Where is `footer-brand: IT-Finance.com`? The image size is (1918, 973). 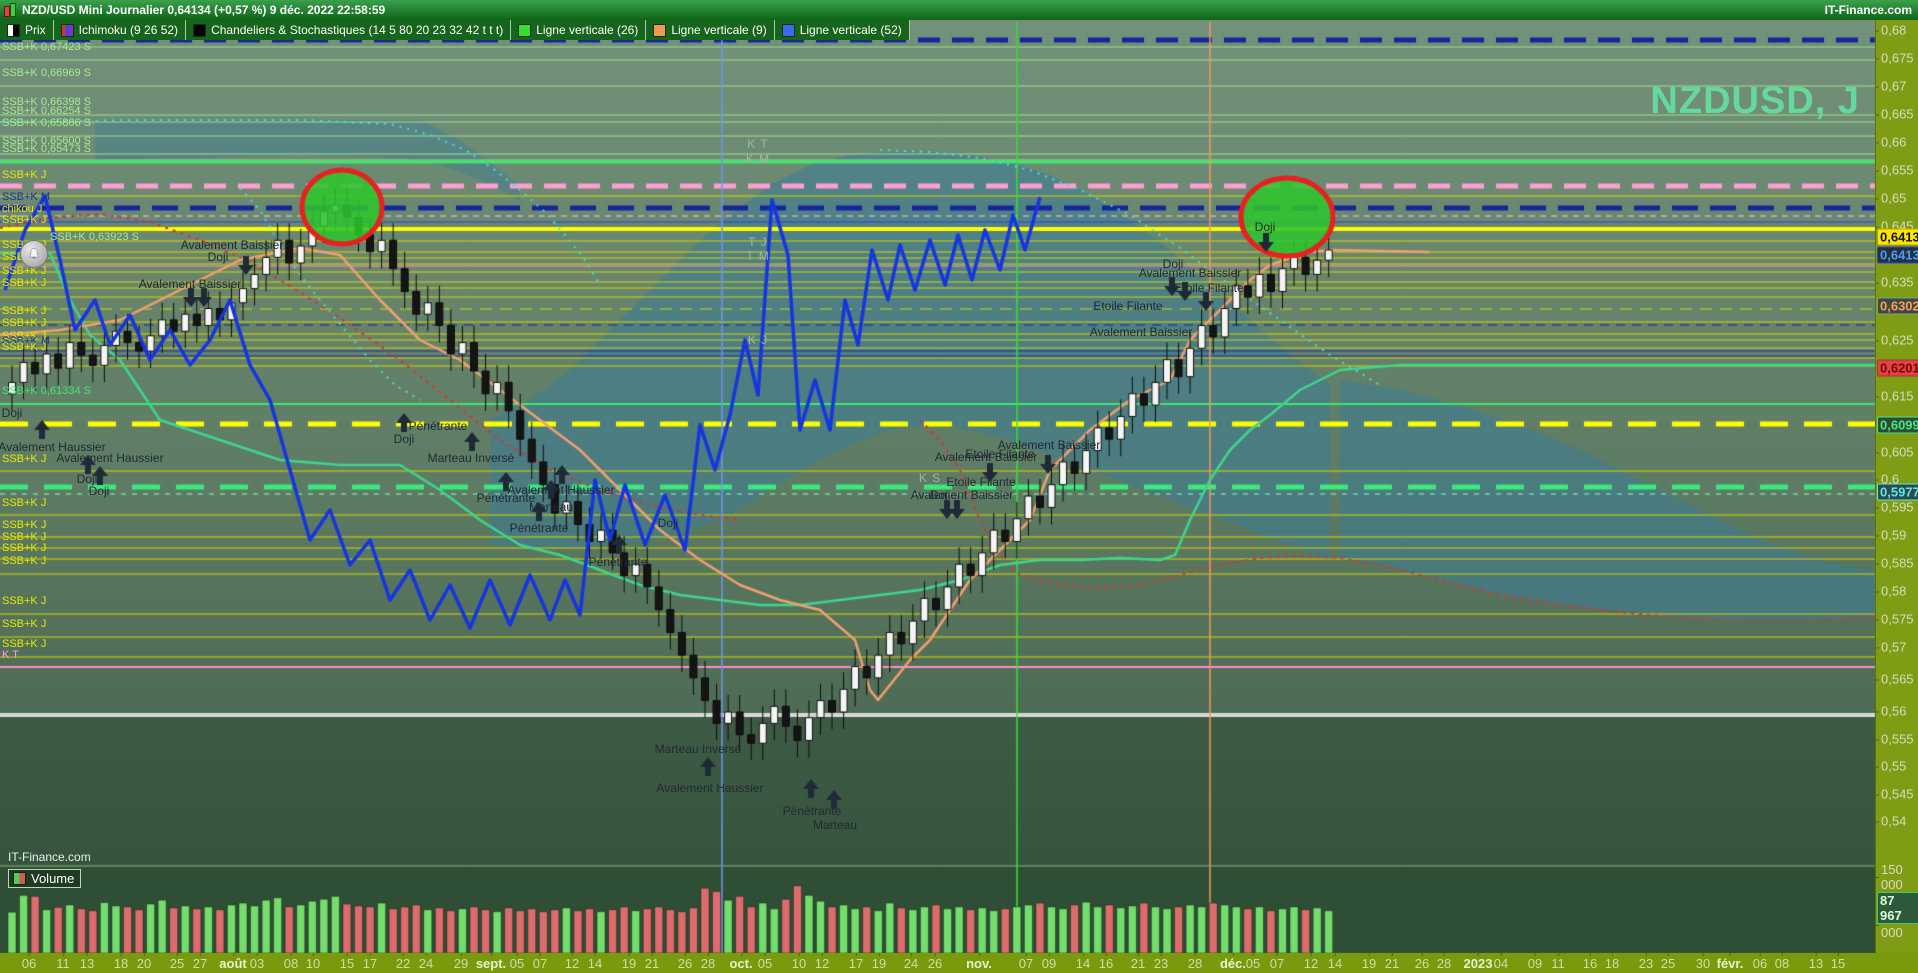
footer-brand: IT-Finance.com is located at coordinates (49, 857).